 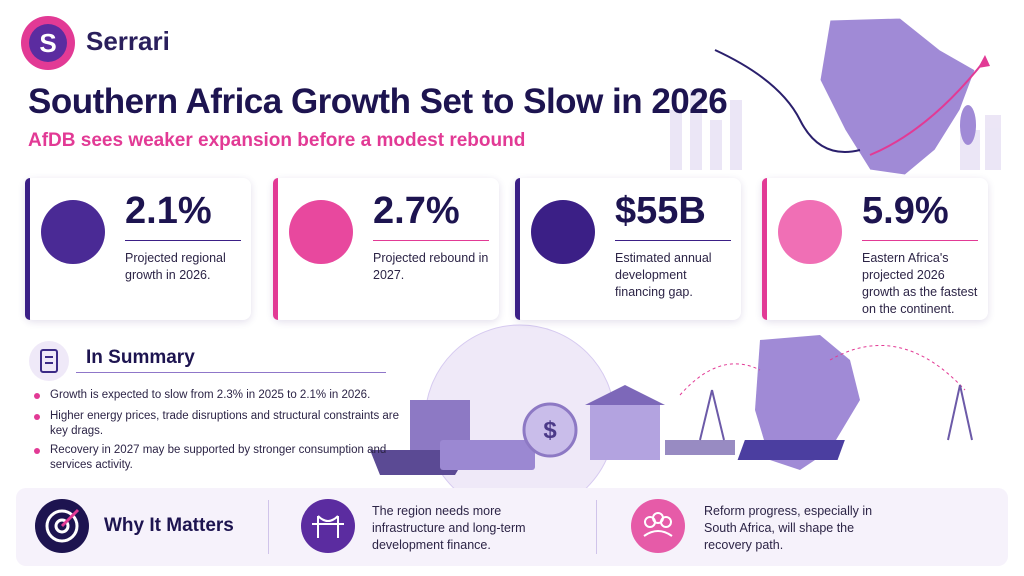 I want to click on coin, so click(x=550, y=430).